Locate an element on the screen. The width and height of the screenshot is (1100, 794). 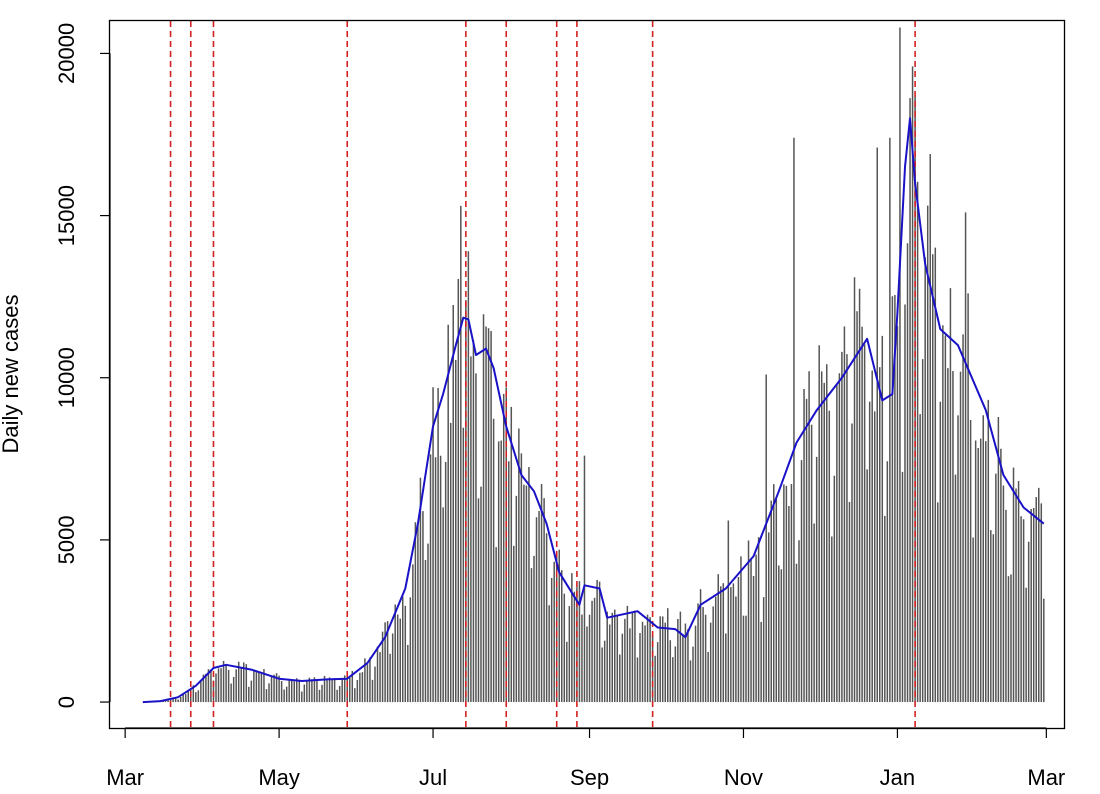
y-tick-label: 10000 is located at coordinates (66, 377).